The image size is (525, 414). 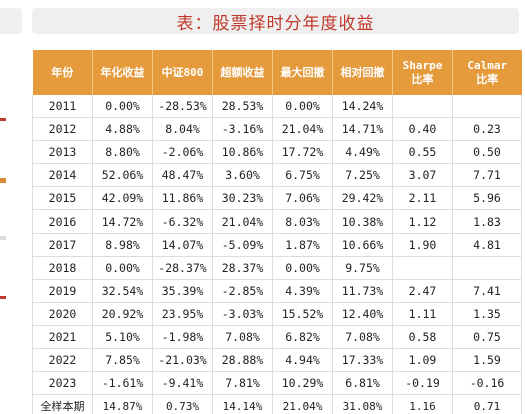 What do you see at coordinates (302, 291) in the screenshot?
I see `table-cell: 4.39%` at bounding box center [302, 291].